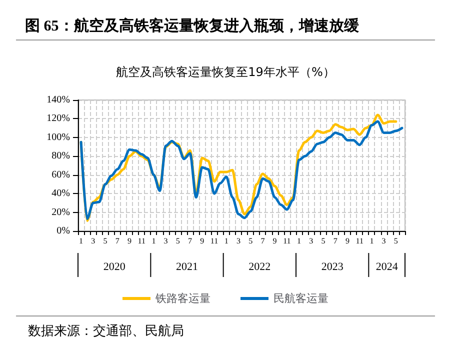 The width and height of the screenshot is (451, 346). Describe the element at coordinates (61, 174) in the screenshot. I see `y-tick-label: 60%` at that location.